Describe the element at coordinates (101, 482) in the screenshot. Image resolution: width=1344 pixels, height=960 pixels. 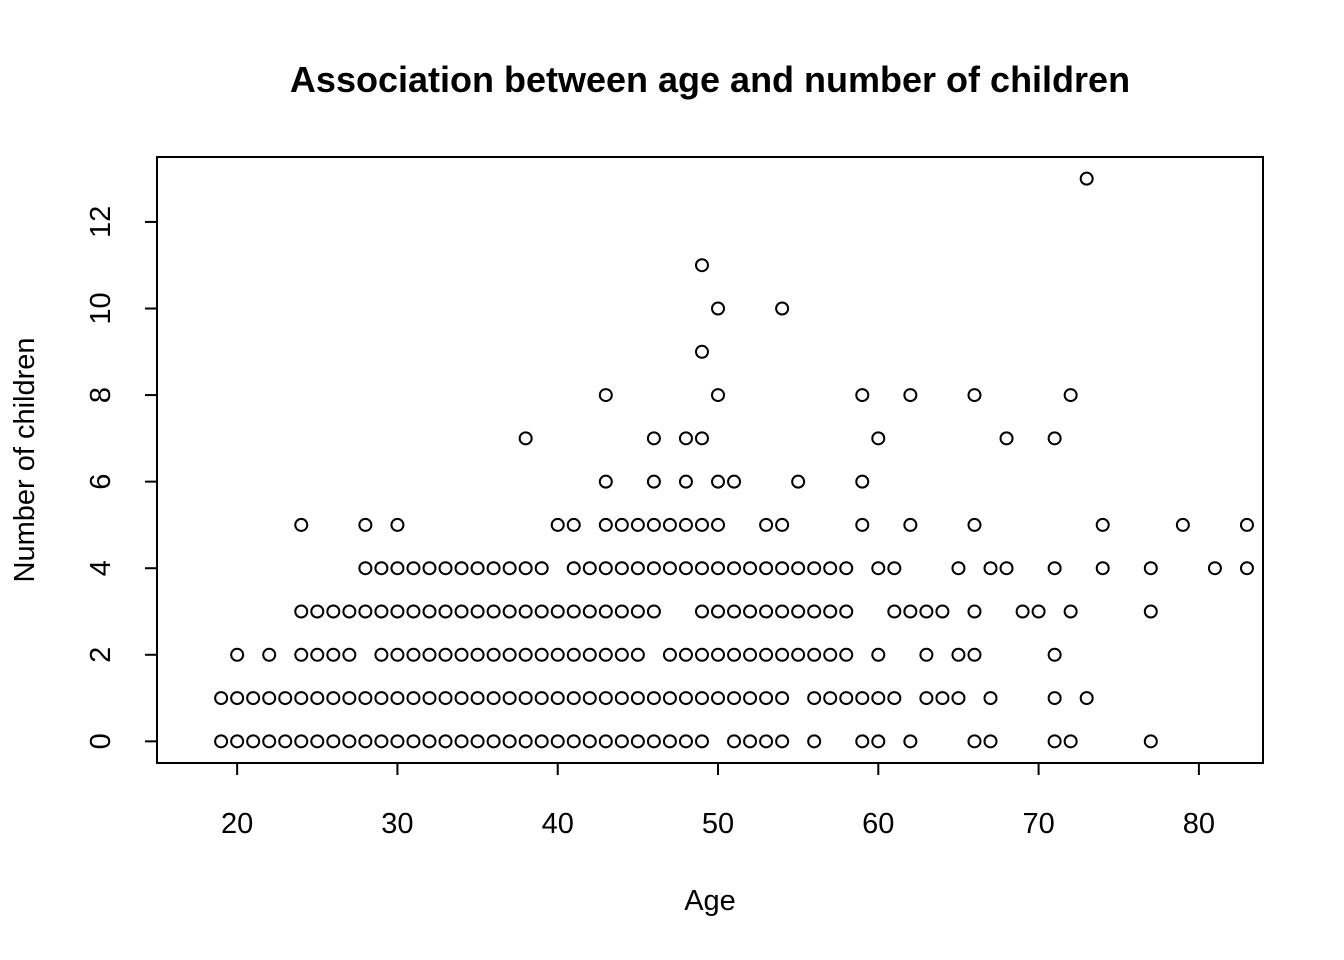
I see `y-tick-label: 6` at that location.